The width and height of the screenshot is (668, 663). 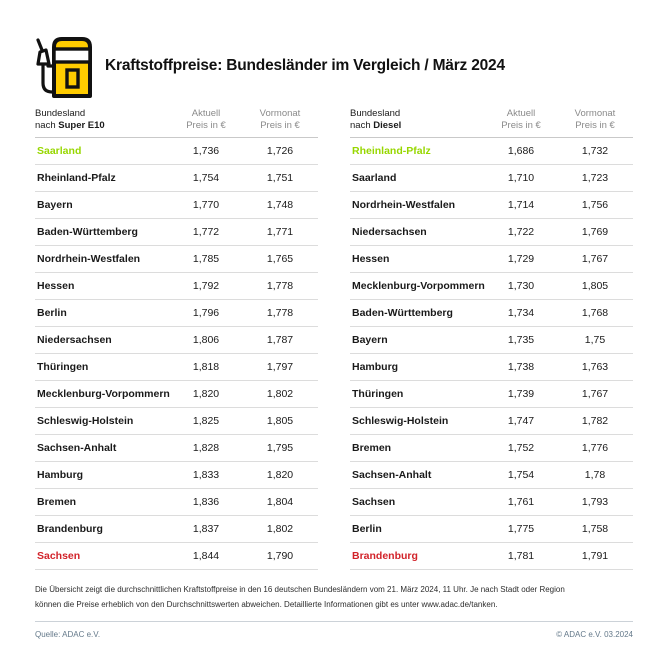 I want to click on table-row: Hessen 1,729 1,767, so click(x=491, y=259).